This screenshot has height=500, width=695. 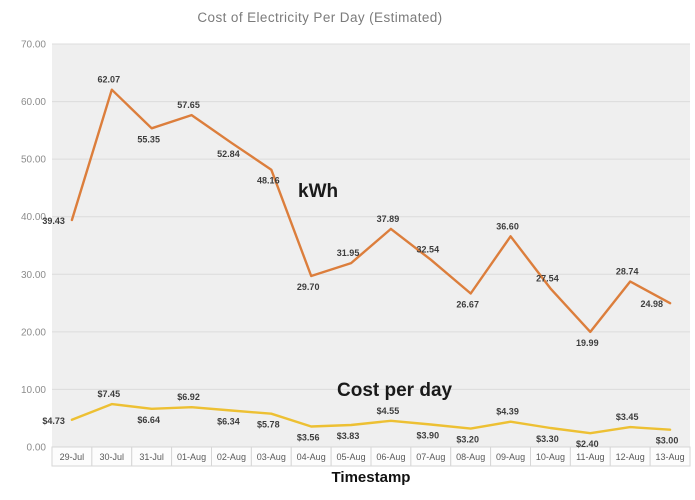 What do you see at coordinates (390, 457) in the screenshot?
I see `x-axis-category-label: 06-Aug` at bounding box center [390, 457].